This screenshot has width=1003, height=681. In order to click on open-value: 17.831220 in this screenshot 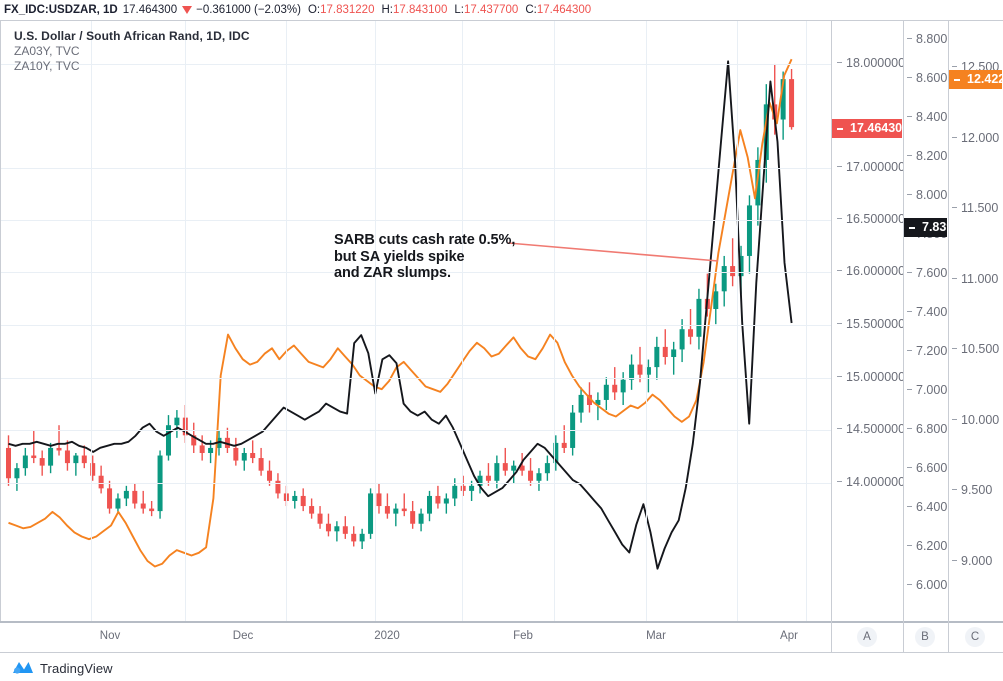, I will do `click(347, 10)`.